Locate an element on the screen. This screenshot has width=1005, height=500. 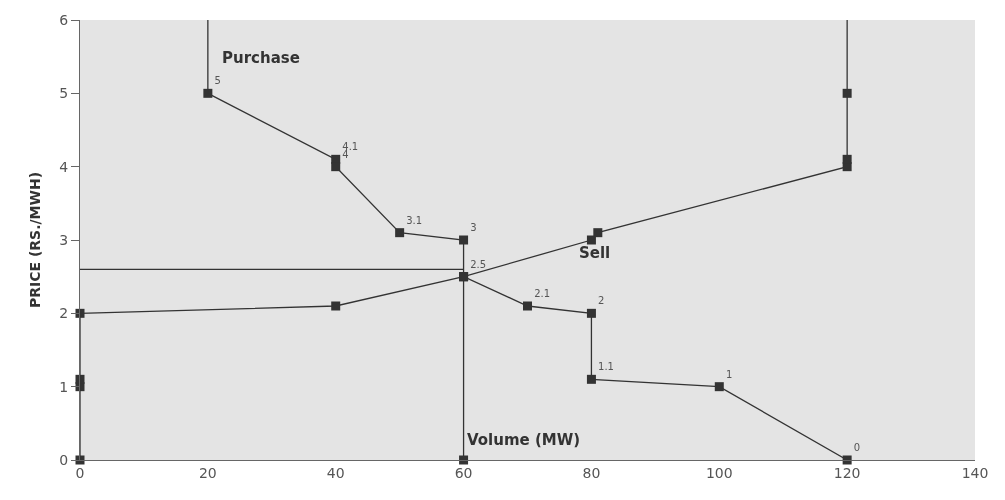
data-label: 2.5 is located at coordinates (478, 264).